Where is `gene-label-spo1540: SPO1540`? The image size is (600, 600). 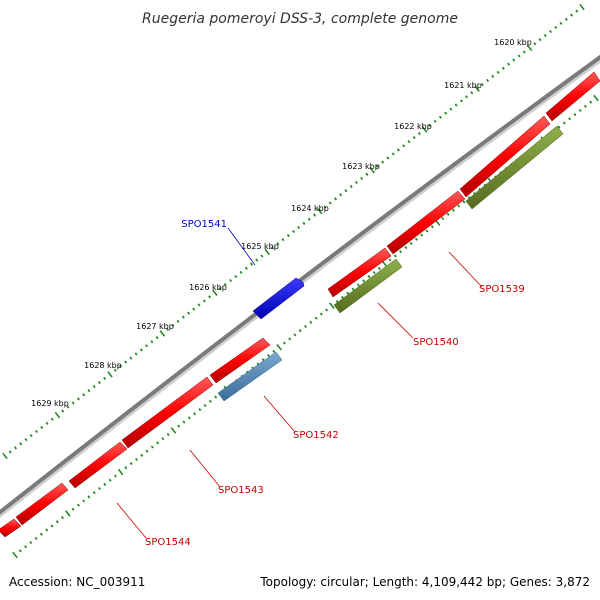
gene-label-spo1540: SPO1540 is located at coordinates (436, 342).